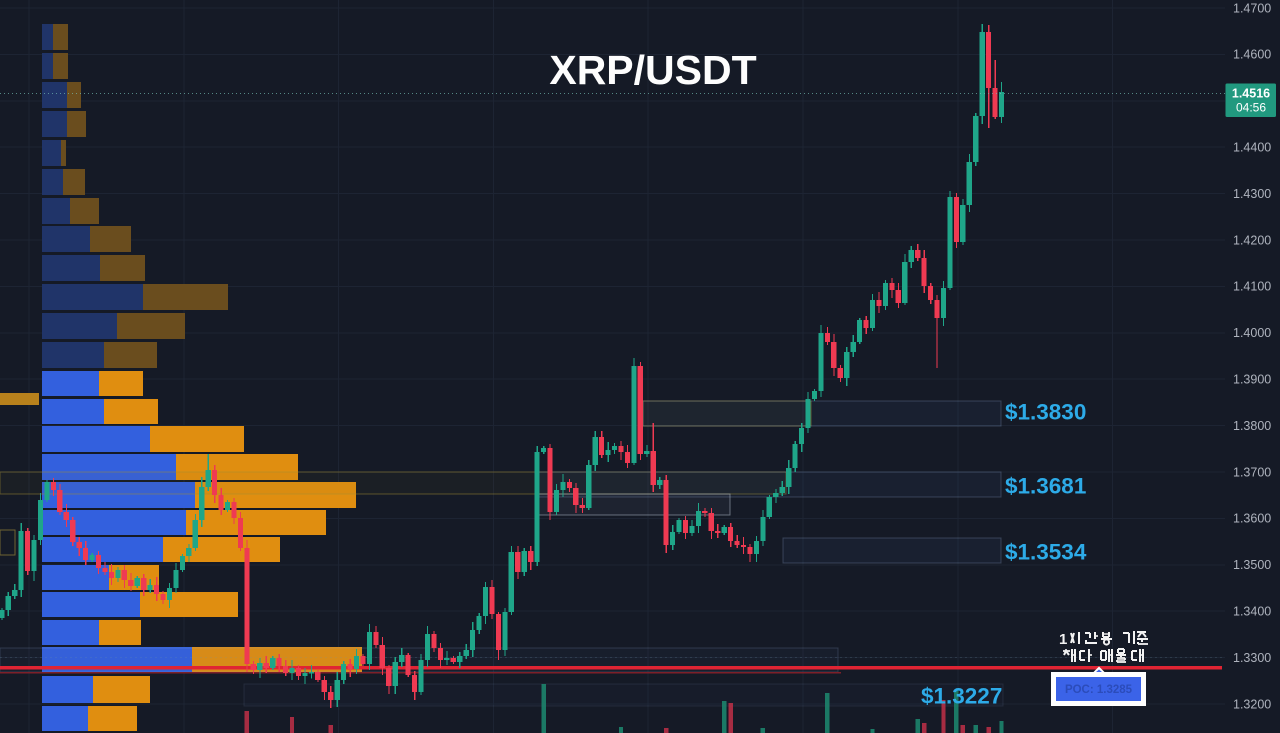 The image size is (1280, 733). Describe the element at coordinates (1045, 486) in the screenshot. I see `svg-text: $1.3681` at that location.